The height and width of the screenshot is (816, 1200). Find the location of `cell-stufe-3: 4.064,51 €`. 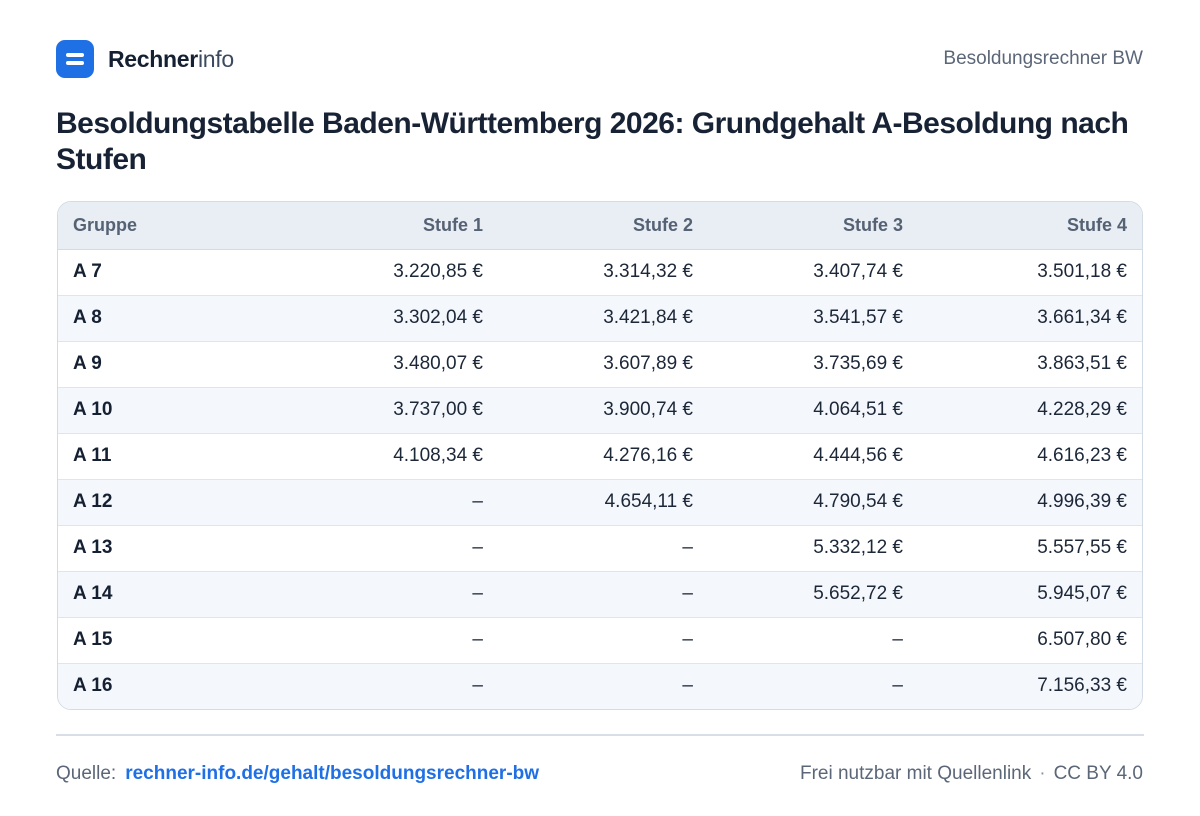

cell-stufe-3: 4.064,51 € is located at coordinates (813, 410).